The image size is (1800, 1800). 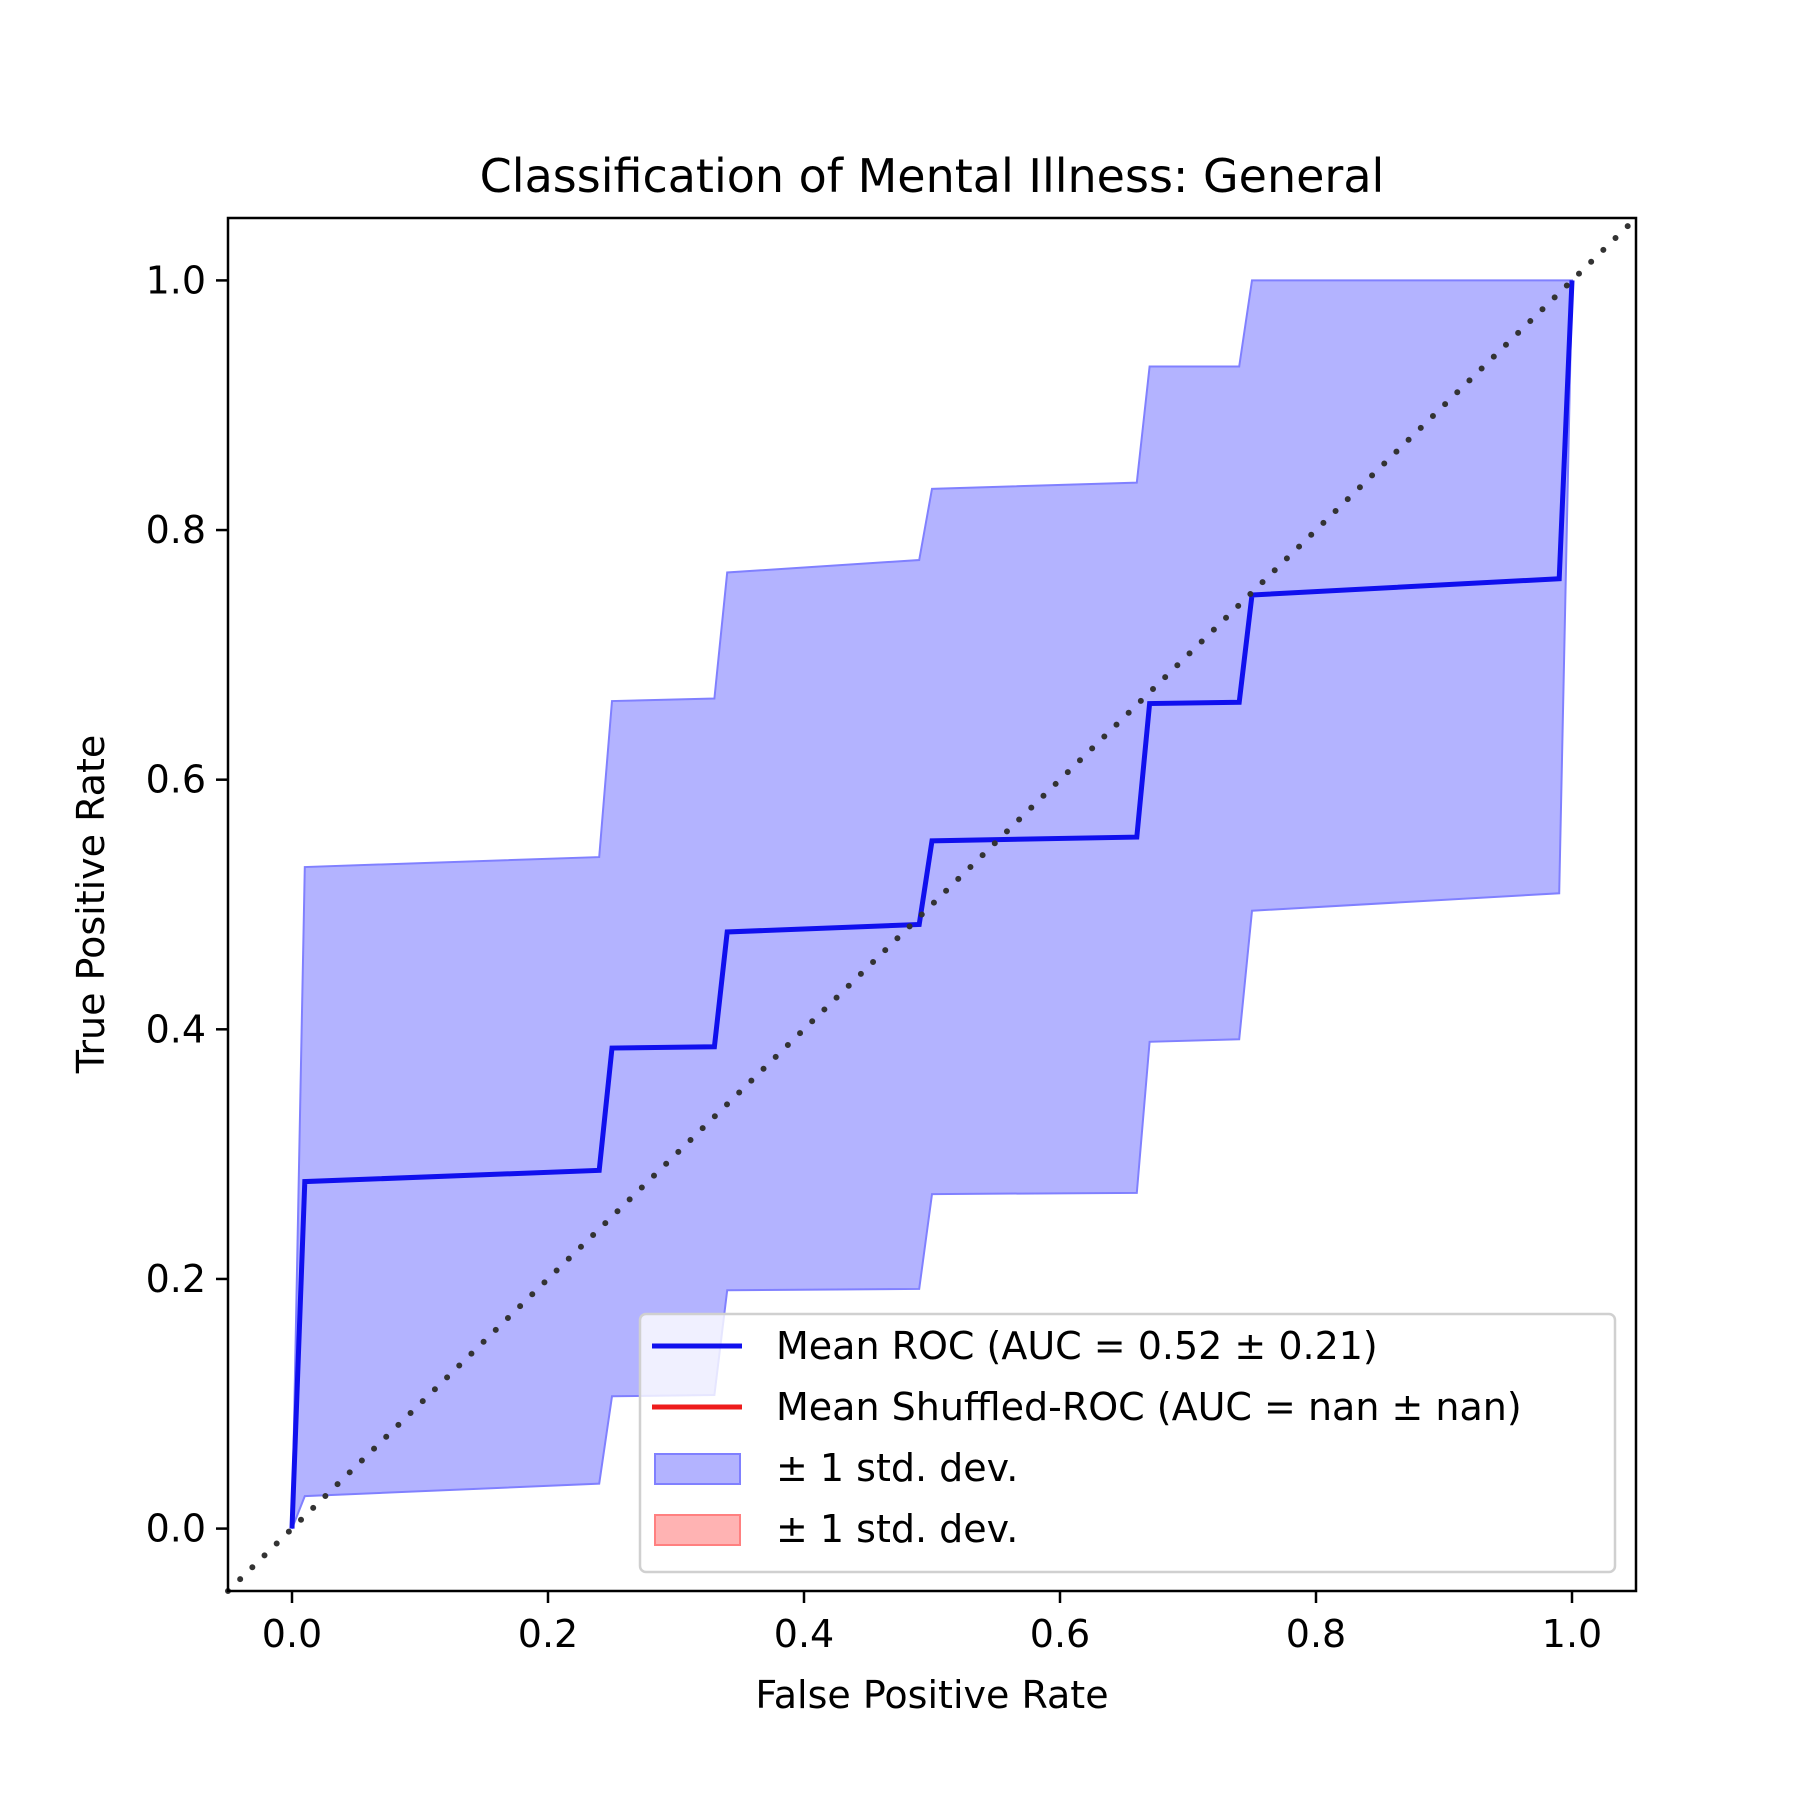 What do you see at coordinates (932, 1623) in the screenshot?
I see `x-axis-ticks: 0.0 0.2 0.4 0.6 0.8 1.0` at bounding box center [932, 1623].